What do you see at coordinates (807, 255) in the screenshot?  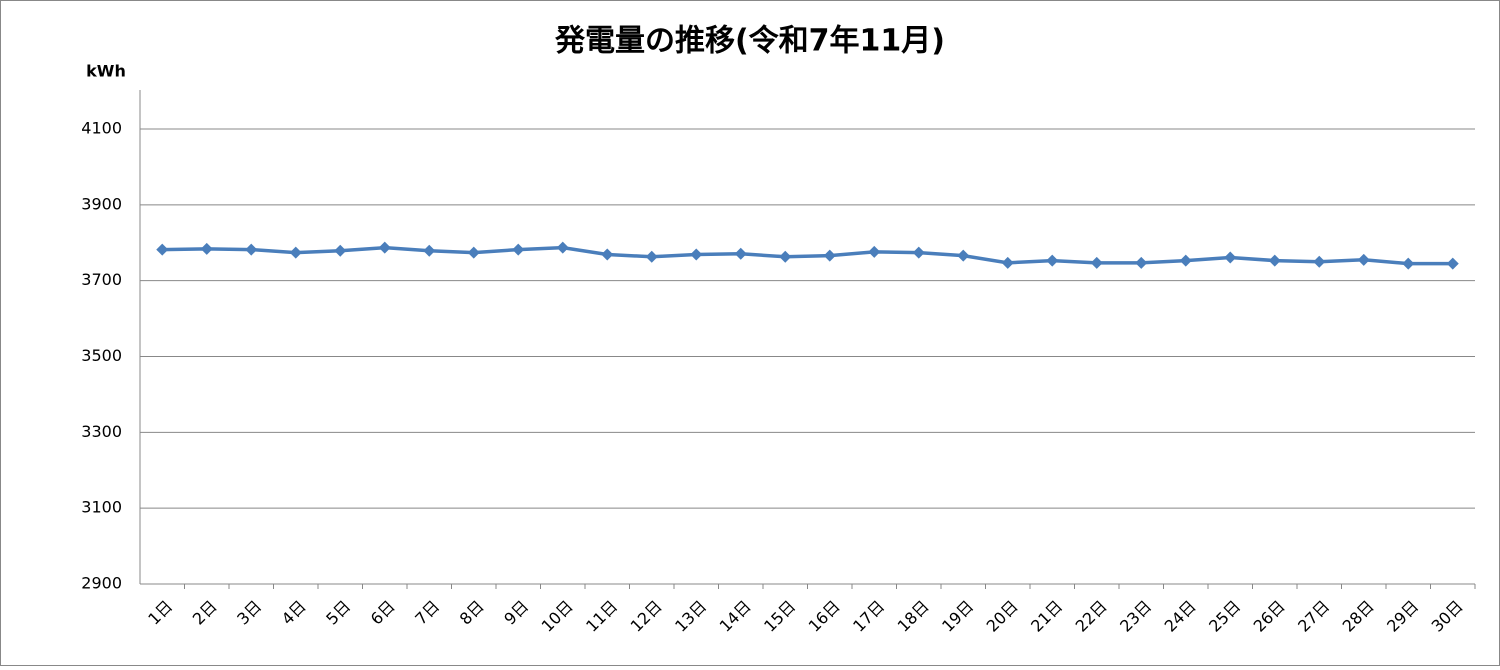 I see `series-line` at bounding box center [807, 255].